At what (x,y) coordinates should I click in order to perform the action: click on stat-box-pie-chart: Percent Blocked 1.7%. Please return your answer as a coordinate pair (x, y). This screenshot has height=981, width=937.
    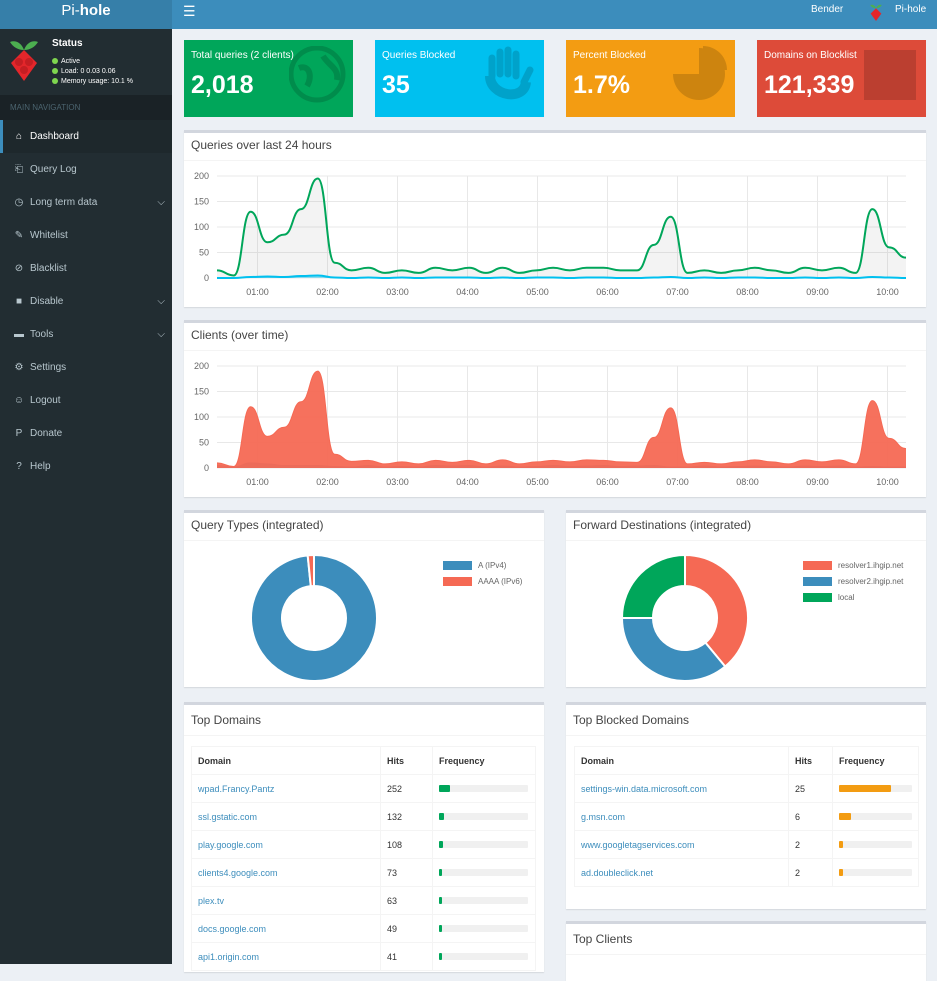
    Looking at the image, I should click on (650, 78).